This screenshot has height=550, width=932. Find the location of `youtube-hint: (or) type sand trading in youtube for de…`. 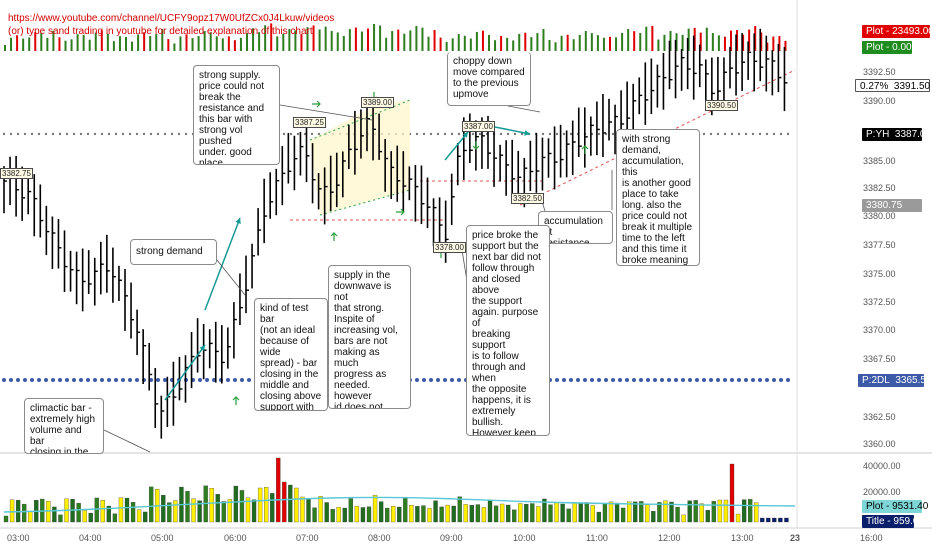

youtube-hint: (or) type sand trading in youtube for de… is located at coordinates (162, 31).